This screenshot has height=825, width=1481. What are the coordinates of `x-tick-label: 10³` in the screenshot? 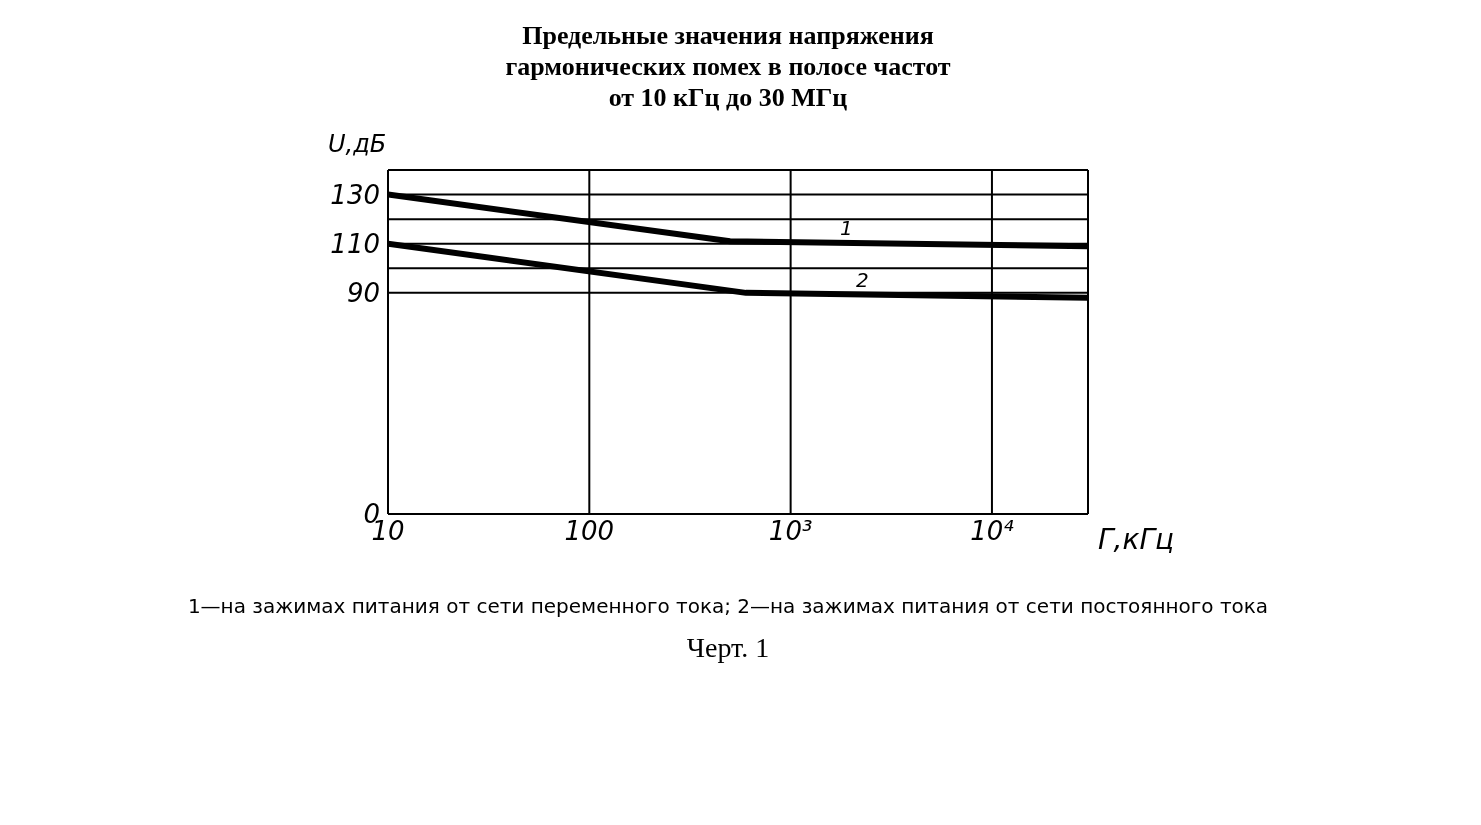 It's located at (790, 531).